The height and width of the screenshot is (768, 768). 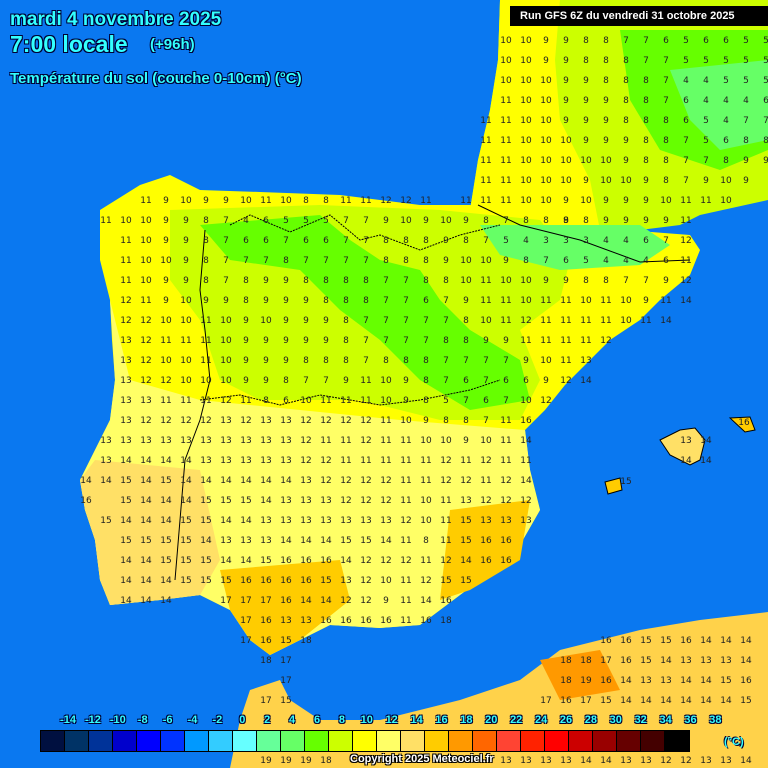 I want to click on region-border, so click(x=365, y=232).